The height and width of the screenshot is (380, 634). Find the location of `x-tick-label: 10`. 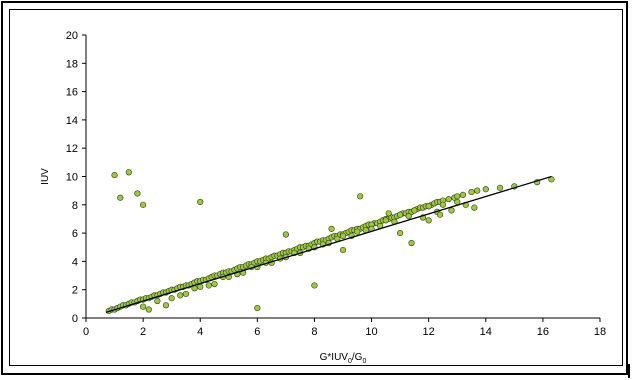

x-tick-label: 10 is located at coordinates (371, 332).